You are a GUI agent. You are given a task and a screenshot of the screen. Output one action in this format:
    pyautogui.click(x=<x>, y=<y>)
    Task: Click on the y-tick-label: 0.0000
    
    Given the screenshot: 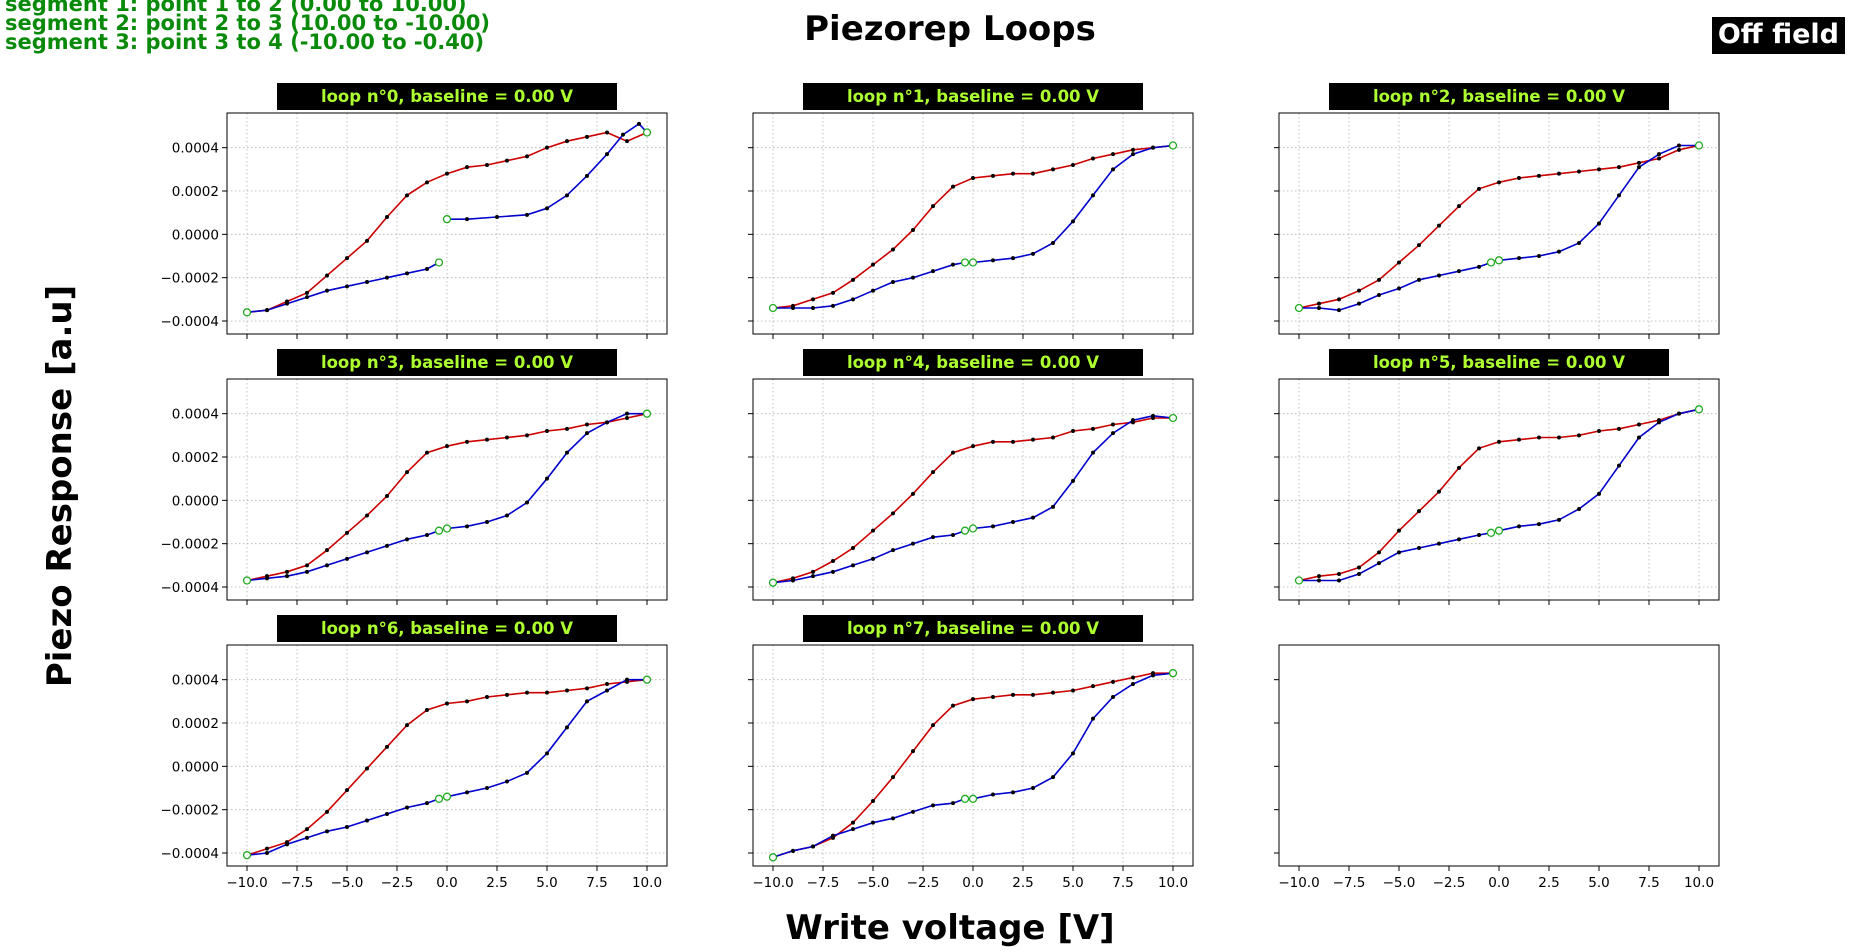 What is the action you would take?
    pyautogui.click(x=195, y=501)
    